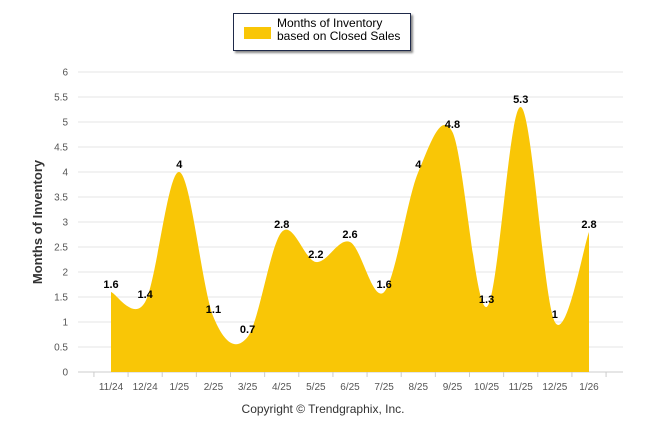 Image resolution: width=646 pixels, height=434 pixels. Describe the element at coordinates (486, 387) in the screenshot. I see `x-tick-label: 10/25` at that location.